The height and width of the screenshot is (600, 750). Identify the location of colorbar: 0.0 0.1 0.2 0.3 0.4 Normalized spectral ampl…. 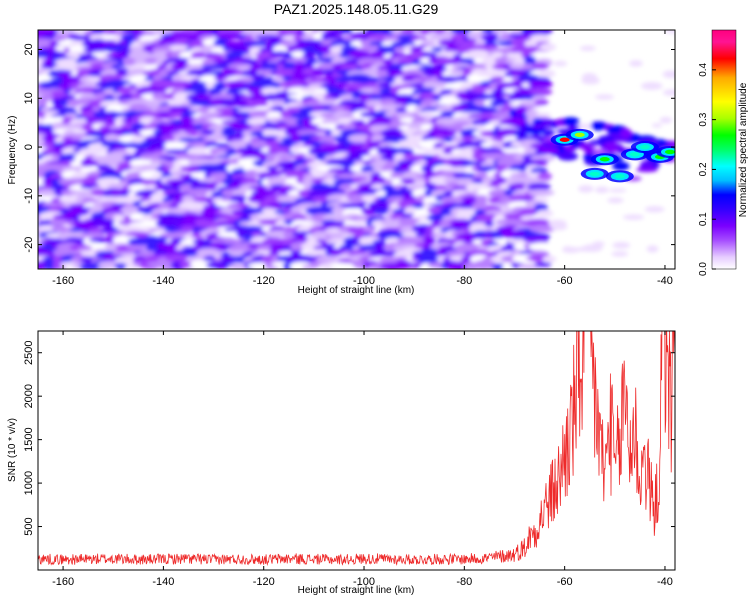
(723, 152).